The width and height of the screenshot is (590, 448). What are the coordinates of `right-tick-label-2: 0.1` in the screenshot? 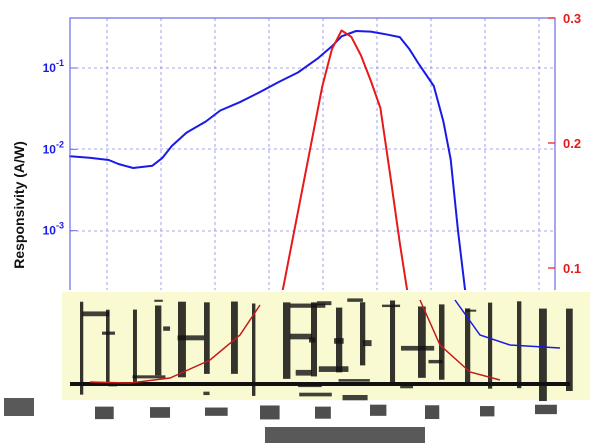 It's located at (572, 268).